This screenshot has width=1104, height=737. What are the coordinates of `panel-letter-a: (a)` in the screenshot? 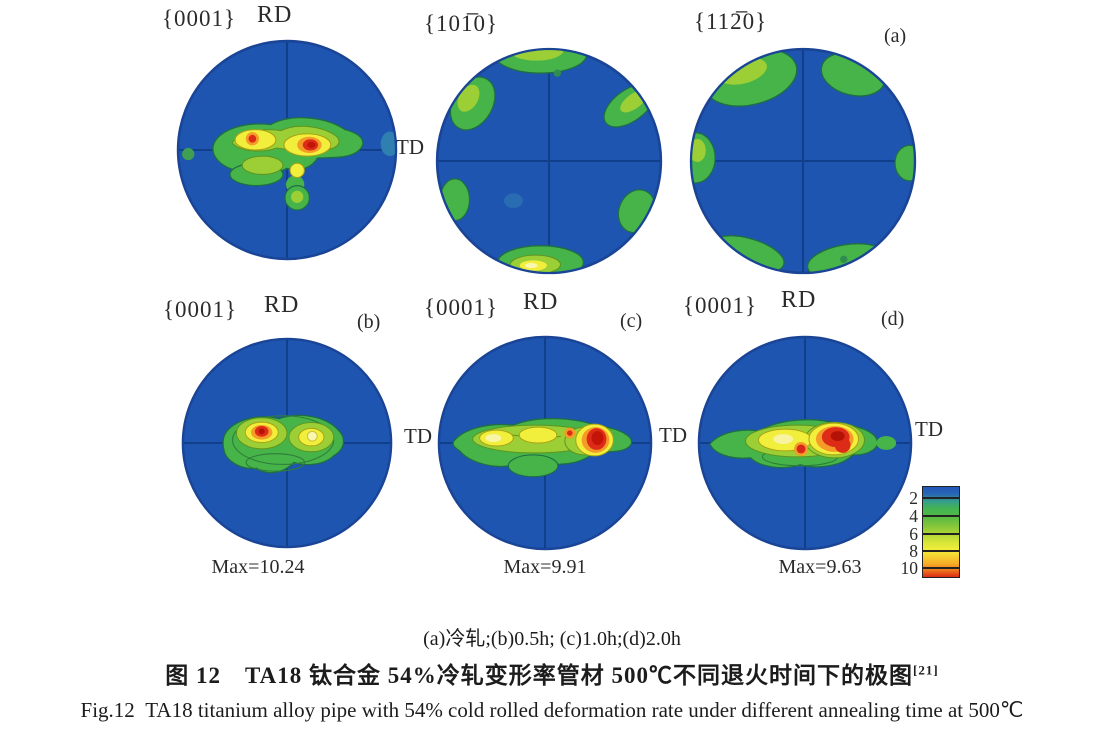 It's located at (895, 36).